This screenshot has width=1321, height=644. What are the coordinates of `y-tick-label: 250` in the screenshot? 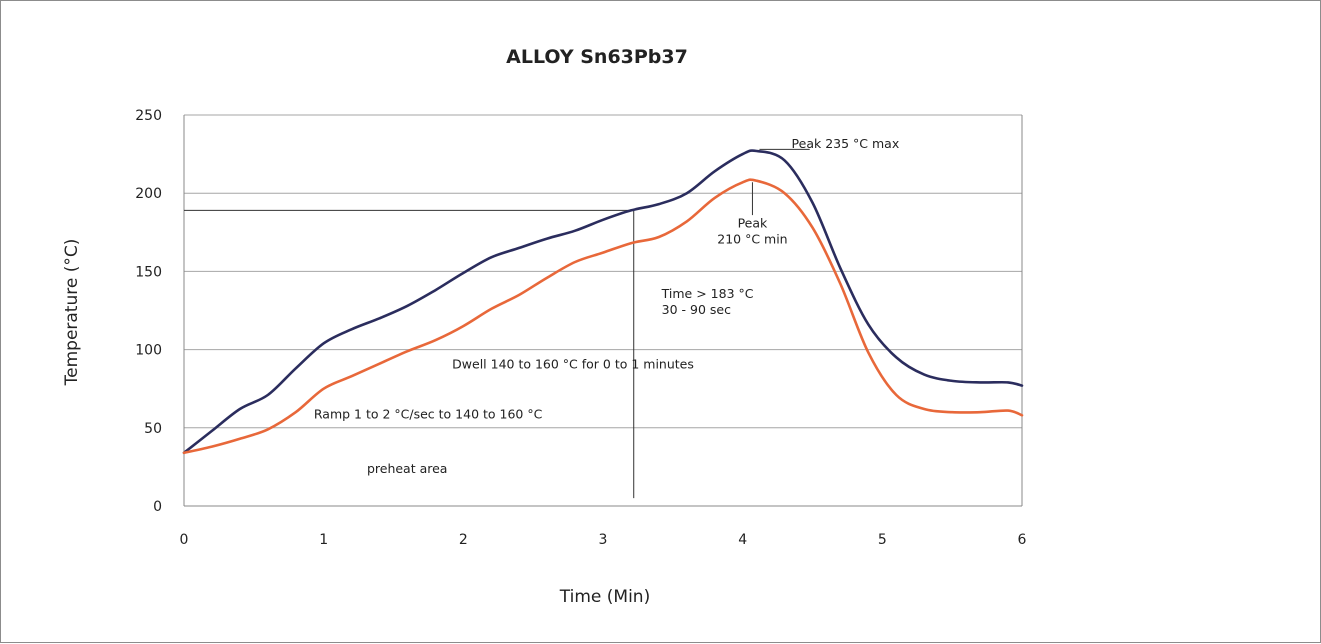 It's located at (148, 116).